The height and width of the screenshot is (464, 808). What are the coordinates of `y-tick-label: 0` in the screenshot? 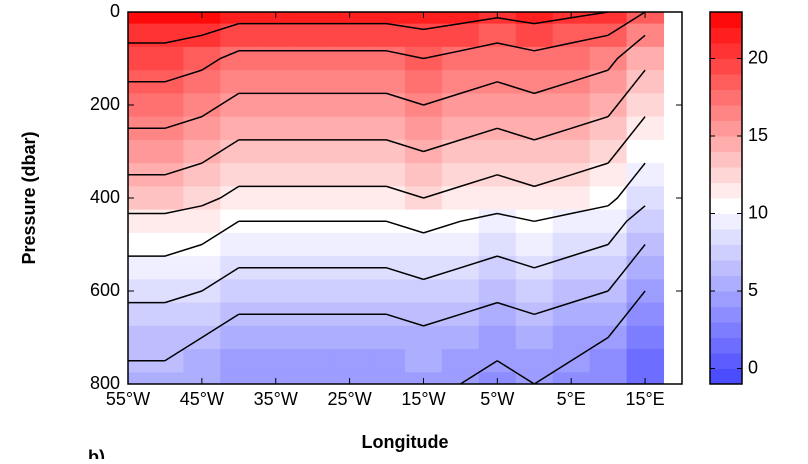 It's located at (115, 11).